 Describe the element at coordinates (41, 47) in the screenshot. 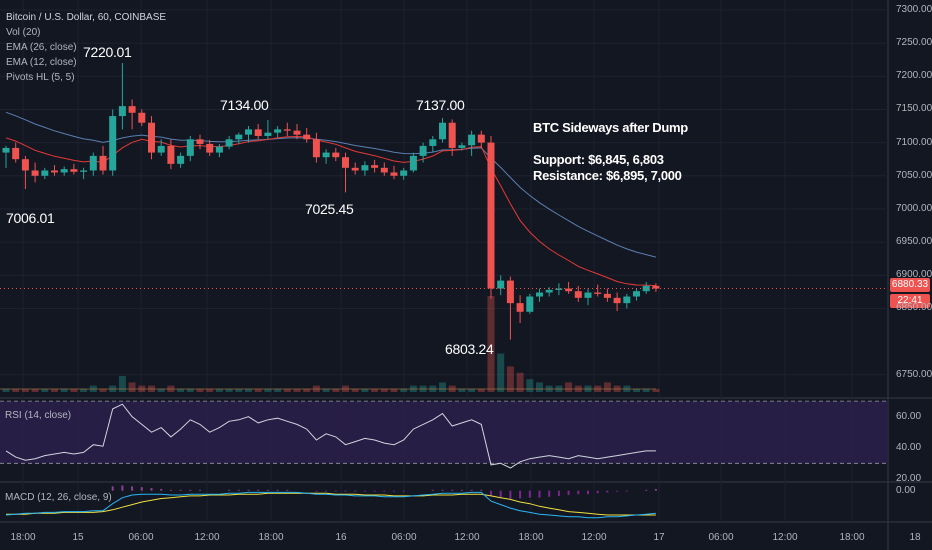

I see `legend-ema26: EMA (26, close)` at that location.